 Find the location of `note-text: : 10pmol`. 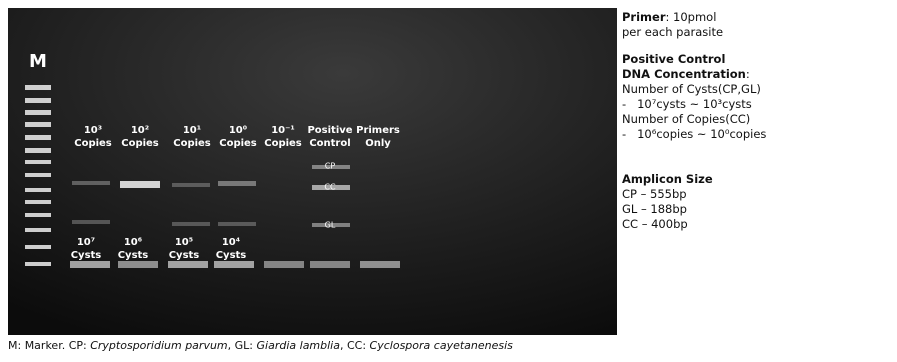

note-text: : 10pmol is located at coordinates (691, 17).